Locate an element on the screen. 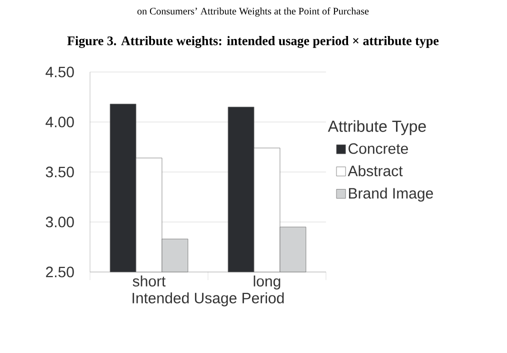 The height and width of the screenshot is (353, 507). y-tick-label: 2.50 is located at coordinates (60, 272).